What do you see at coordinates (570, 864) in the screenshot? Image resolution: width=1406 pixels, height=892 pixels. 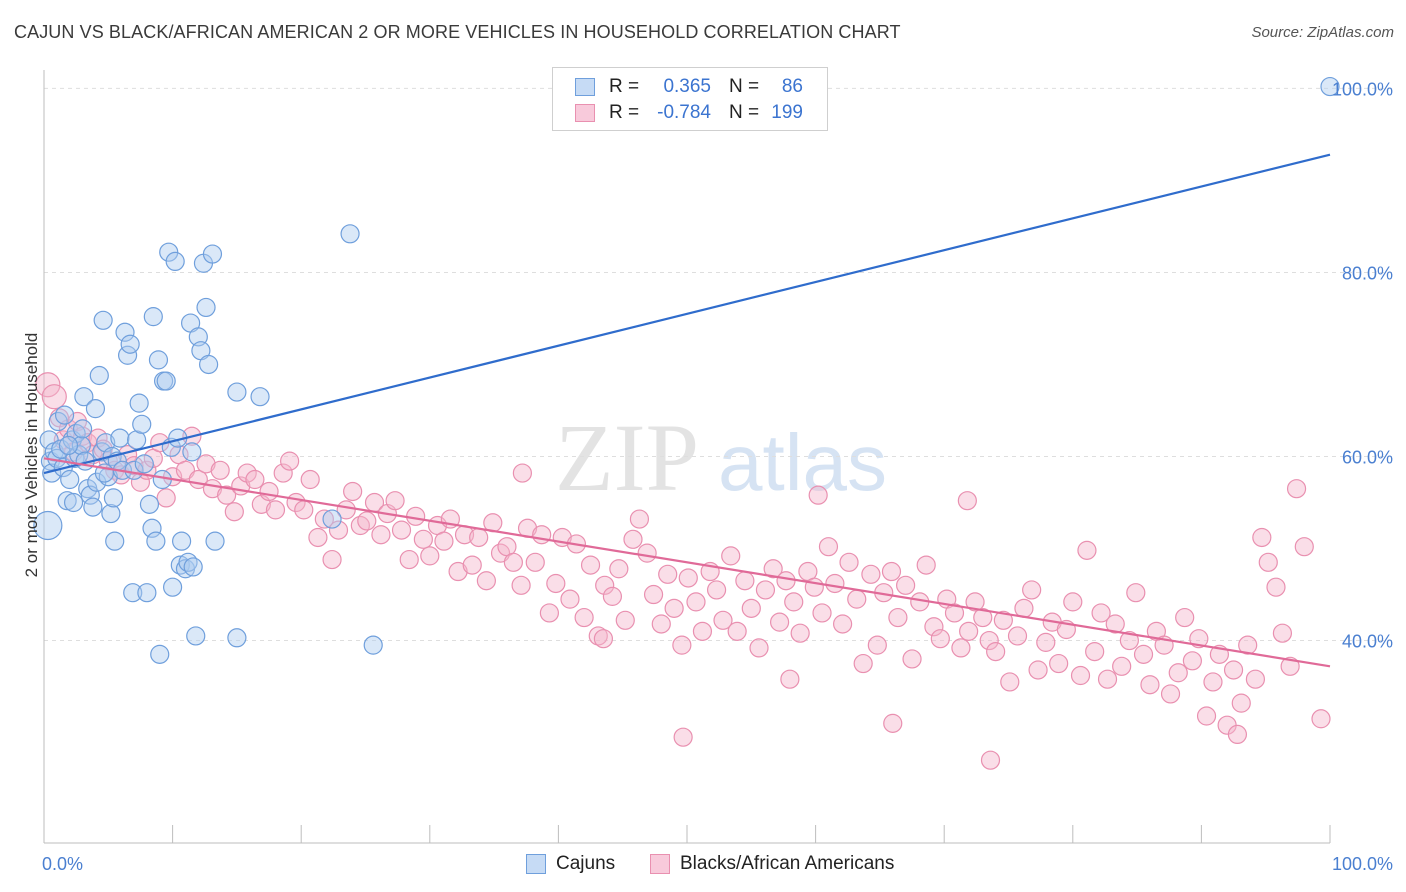 I see `bottom-legend-cajuns: Cajuns` at bounding box center [570, 864].